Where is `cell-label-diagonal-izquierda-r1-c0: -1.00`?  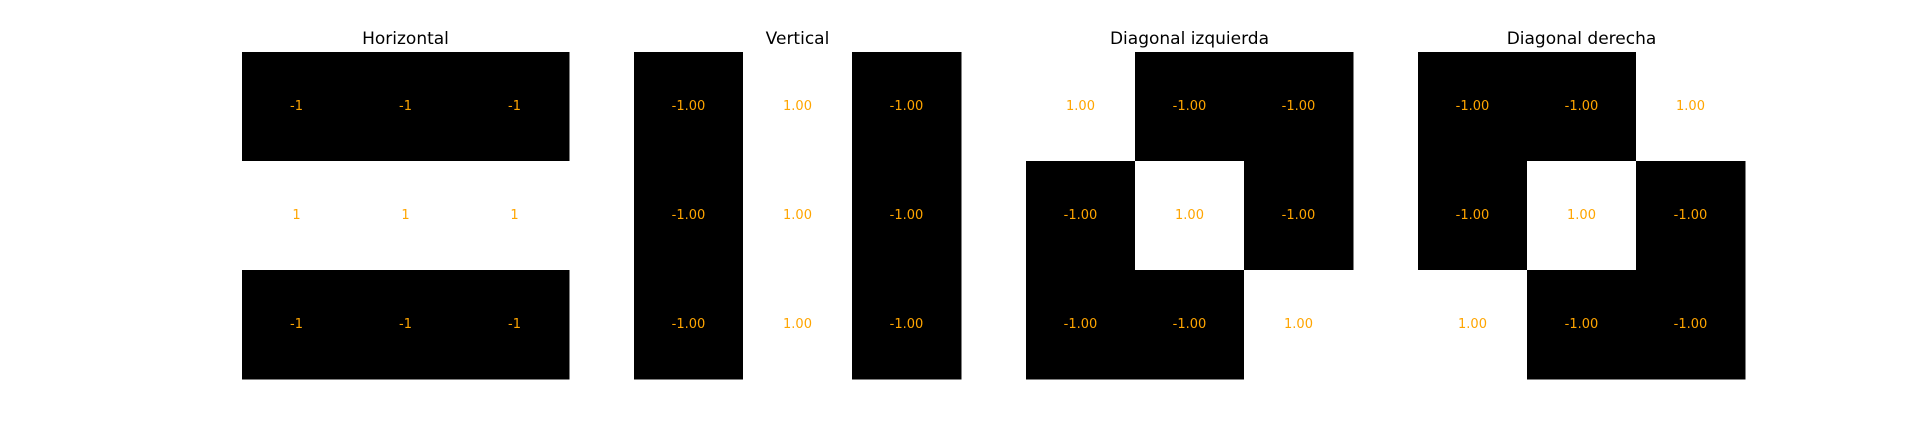 cell-label-diagonal-izquierda-r1-c0: -1.00 is located at coordinates (1081, 215).